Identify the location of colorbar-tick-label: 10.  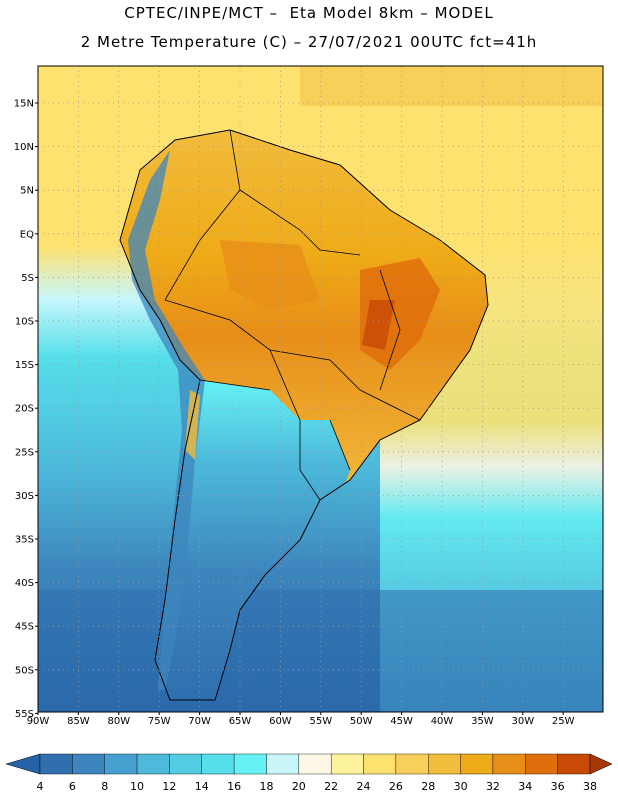
(137, 786).